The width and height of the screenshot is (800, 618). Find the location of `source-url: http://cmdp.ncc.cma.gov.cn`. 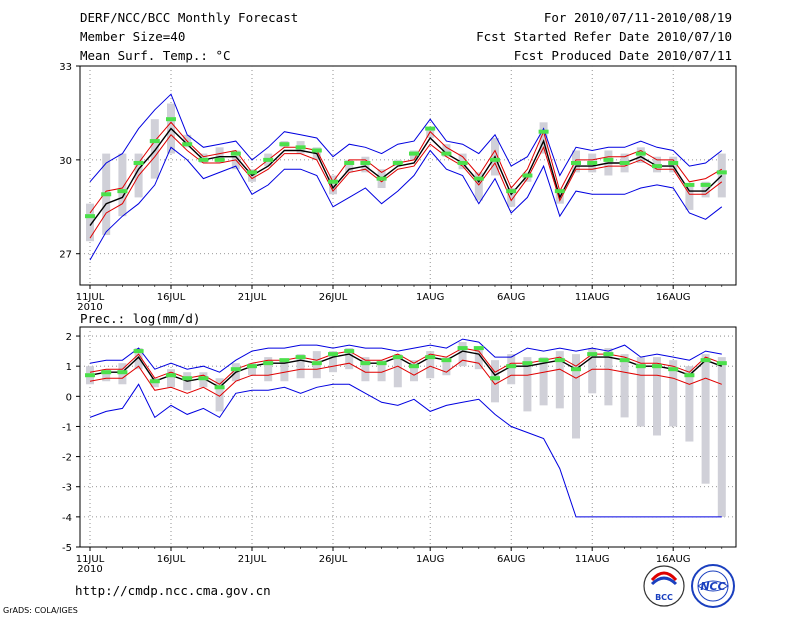

source-url: http://cmdp.ncc.cma.gov.cn is located at coordinates (173, 590).